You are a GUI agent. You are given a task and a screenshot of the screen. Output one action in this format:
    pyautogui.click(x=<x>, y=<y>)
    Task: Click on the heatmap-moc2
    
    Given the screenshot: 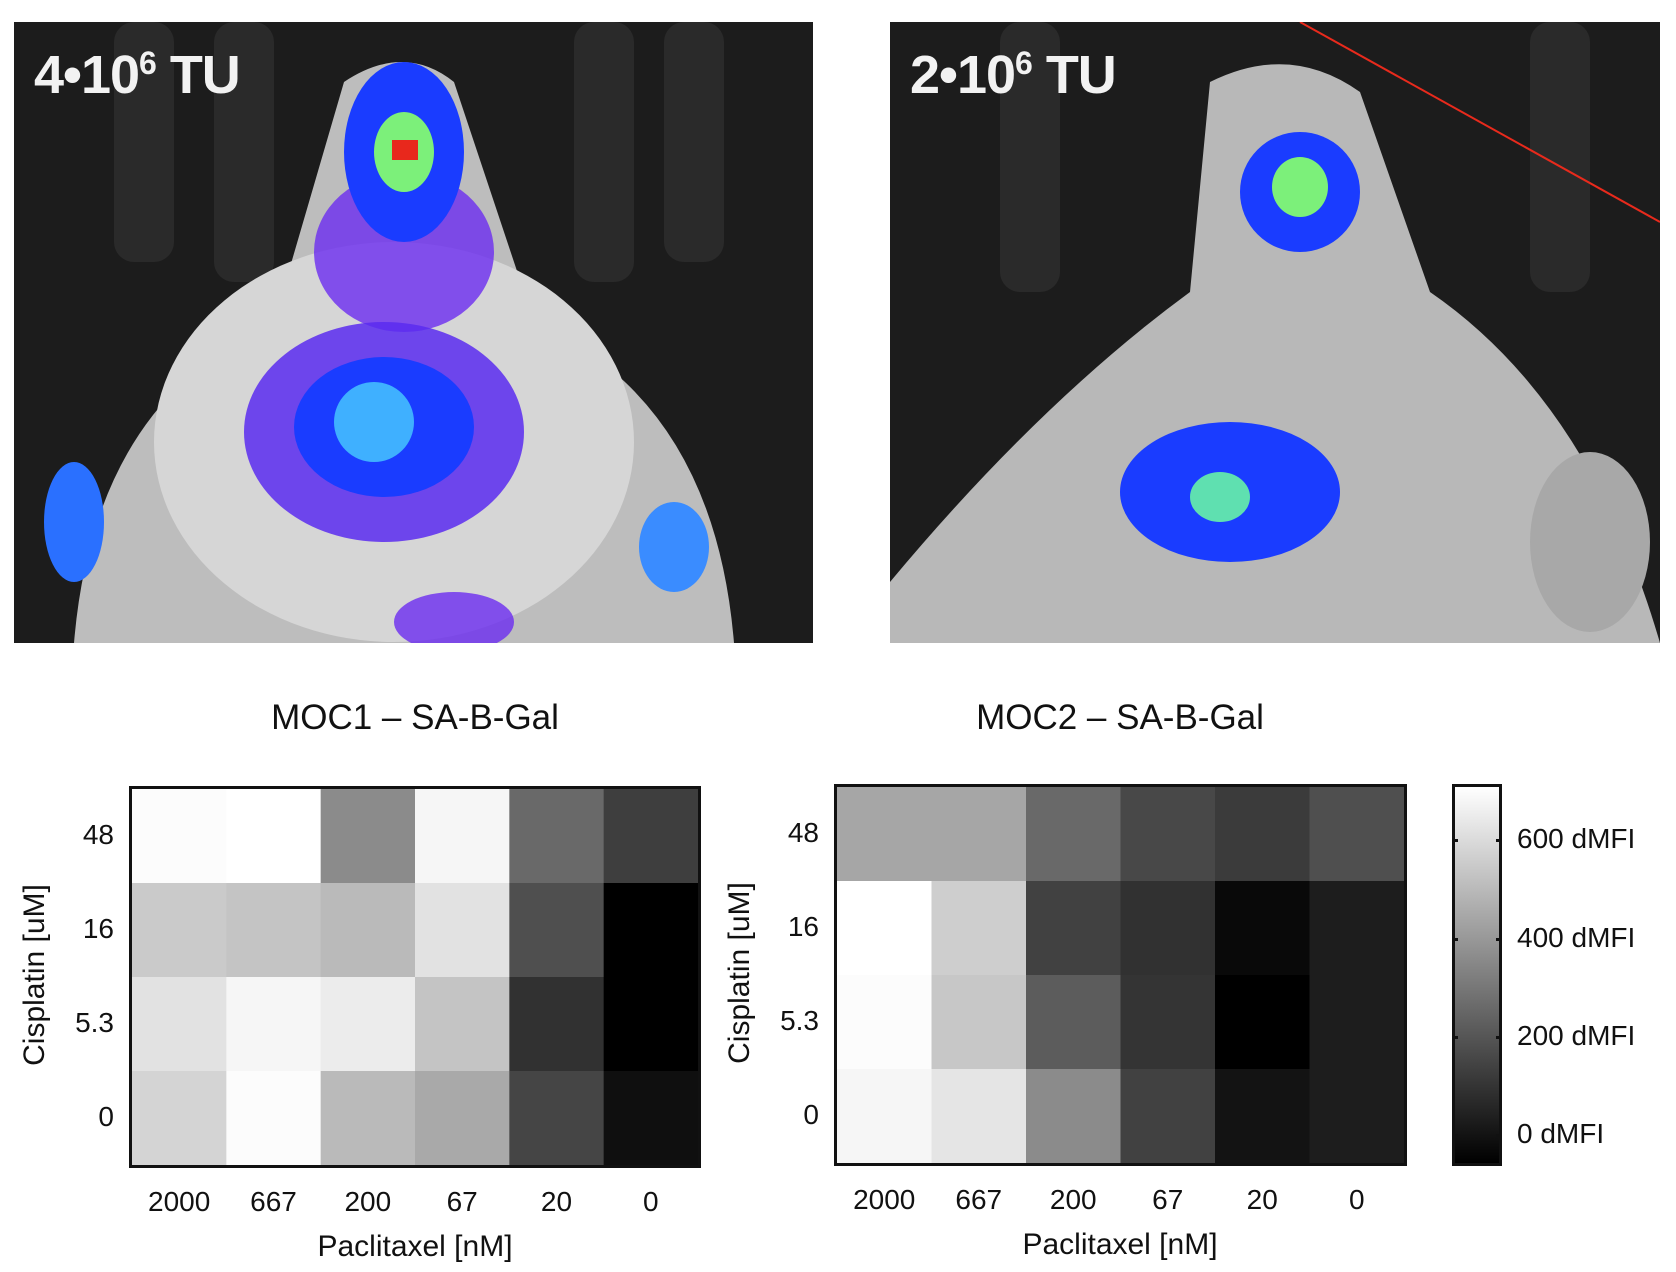 What is the action you would take?
    pyautogui.click(x=1120, y=975)
    